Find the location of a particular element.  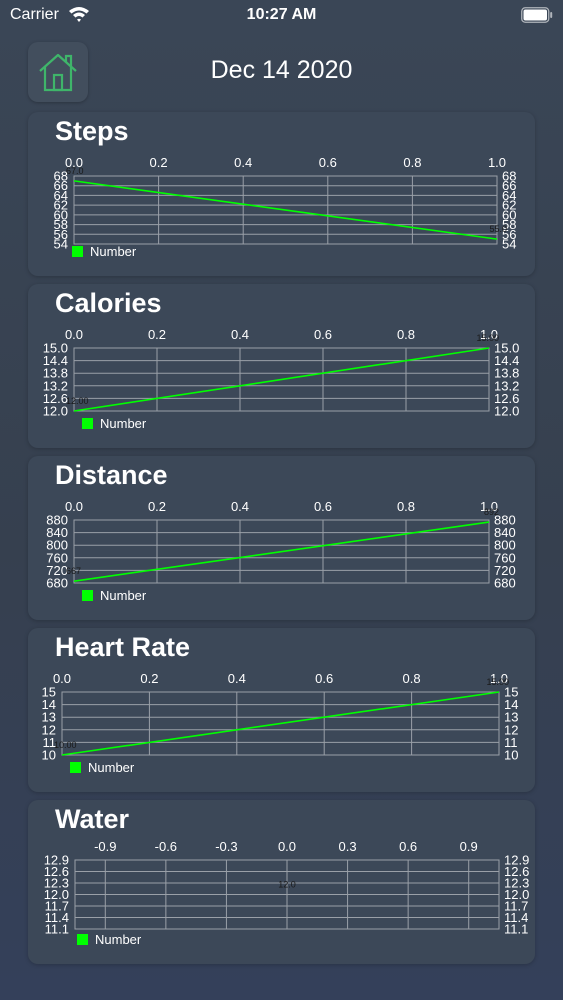

data-point-label: 15.00 is located at coordinates (497, 682).